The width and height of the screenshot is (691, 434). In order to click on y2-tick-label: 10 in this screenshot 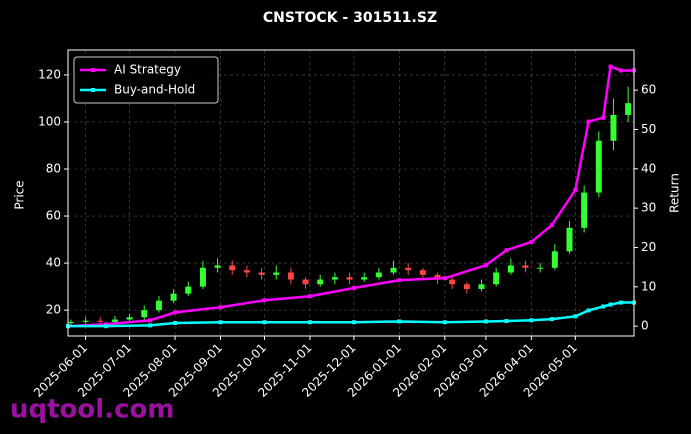, I will do `click(648, 286)`.